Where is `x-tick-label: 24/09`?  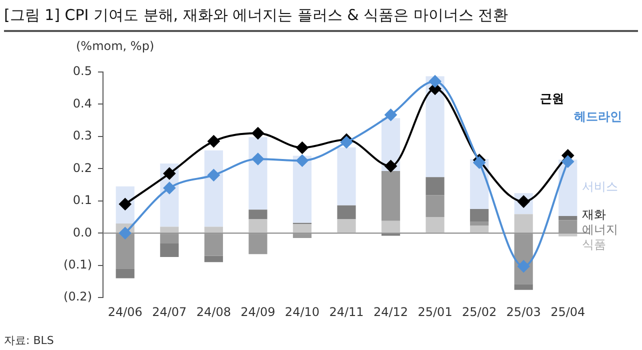
x-tick-label: 24/09 is located at coordinates (258, 311).